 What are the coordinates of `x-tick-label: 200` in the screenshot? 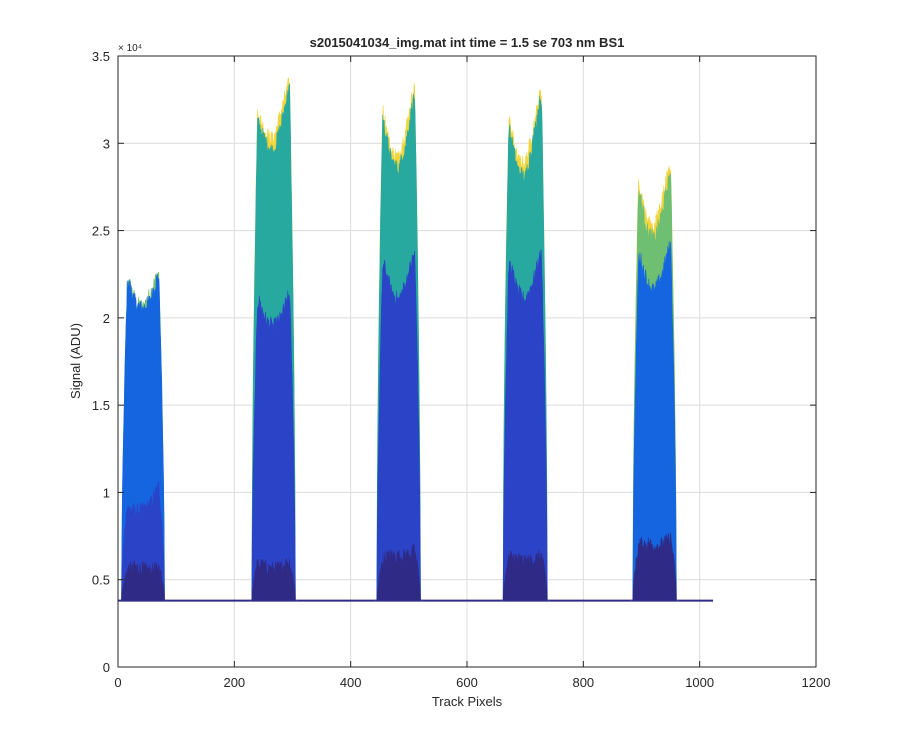 It's located at (234, 682).